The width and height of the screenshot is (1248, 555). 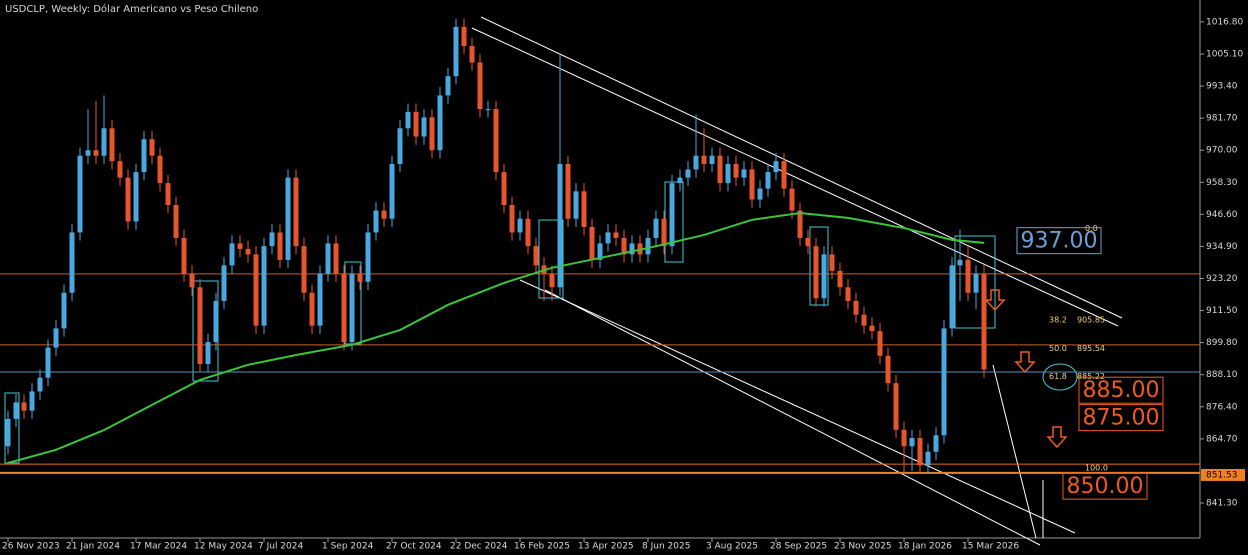 I want to click on y-tick-label: 934.90, so click(x=1222, y=247).